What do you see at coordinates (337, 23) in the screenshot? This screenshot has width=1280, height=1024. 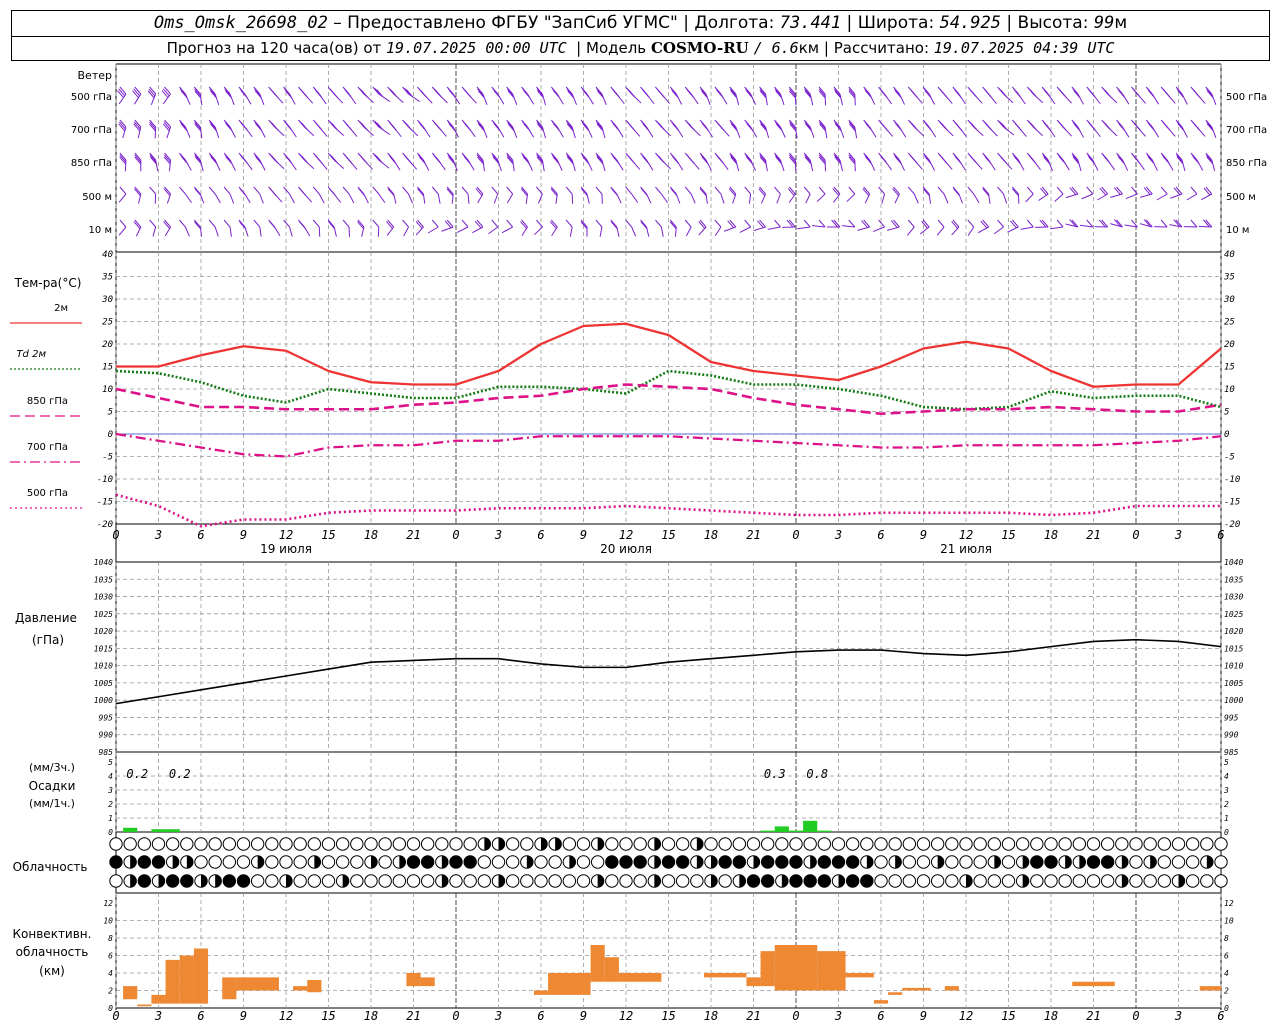 I see `header-dash: –` at bounding box center [337, 23].